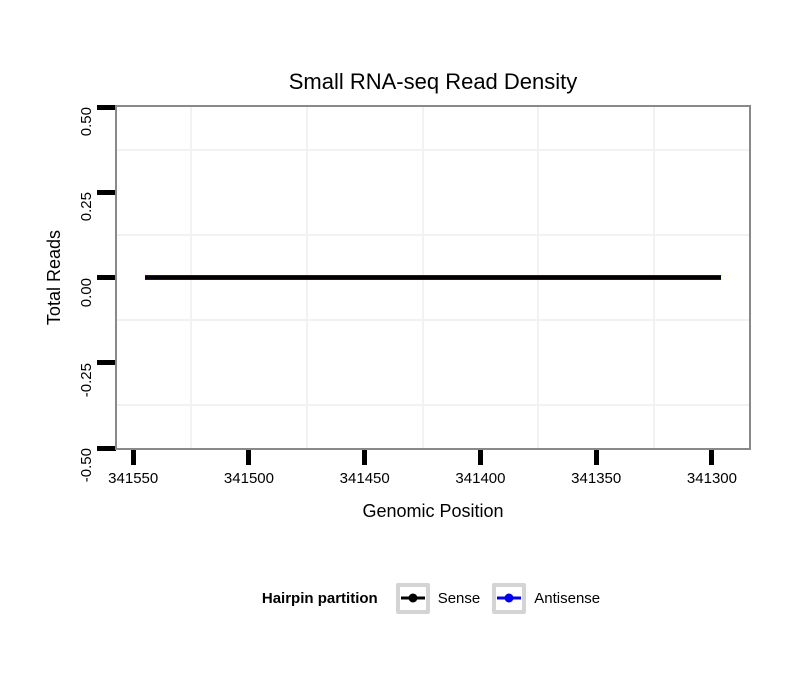 The height and width of the screenshot is (690, 810). What do you see at coordinates (433, 81) in the screenshot?
I see `chart-title: Small RNA-seq Read Density` at bounding box center [433, 81].